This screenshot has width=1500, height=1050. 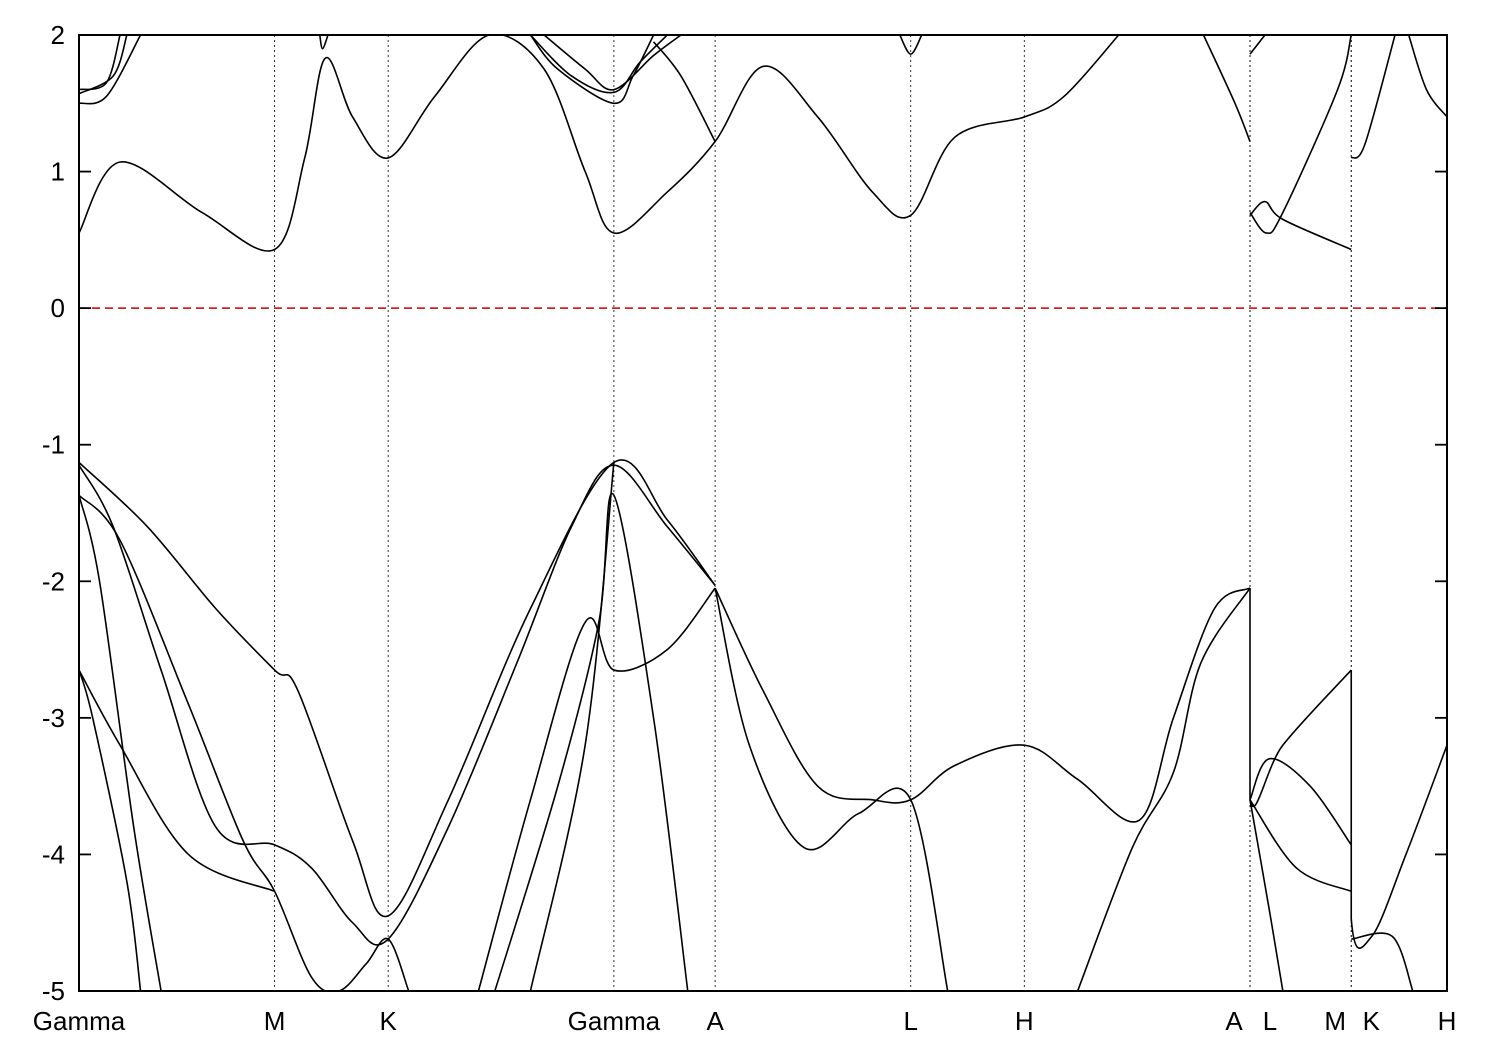 I want to click on y-tick-label: 0, so click(x=58, y=308).